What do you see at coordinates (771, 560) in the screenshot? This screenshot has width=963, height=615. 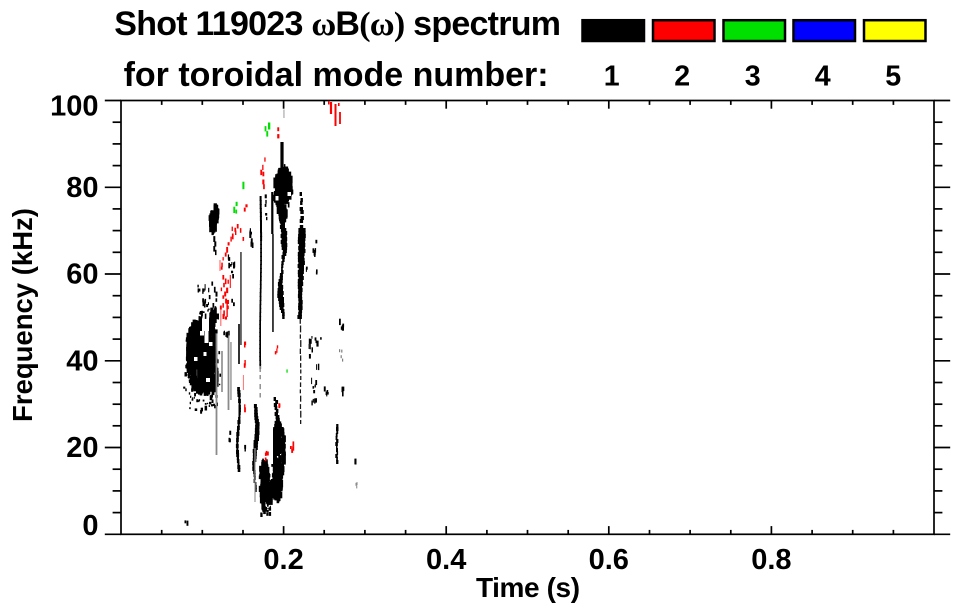 I see `svg-text: 0.8` at bounding box center [771, 560].